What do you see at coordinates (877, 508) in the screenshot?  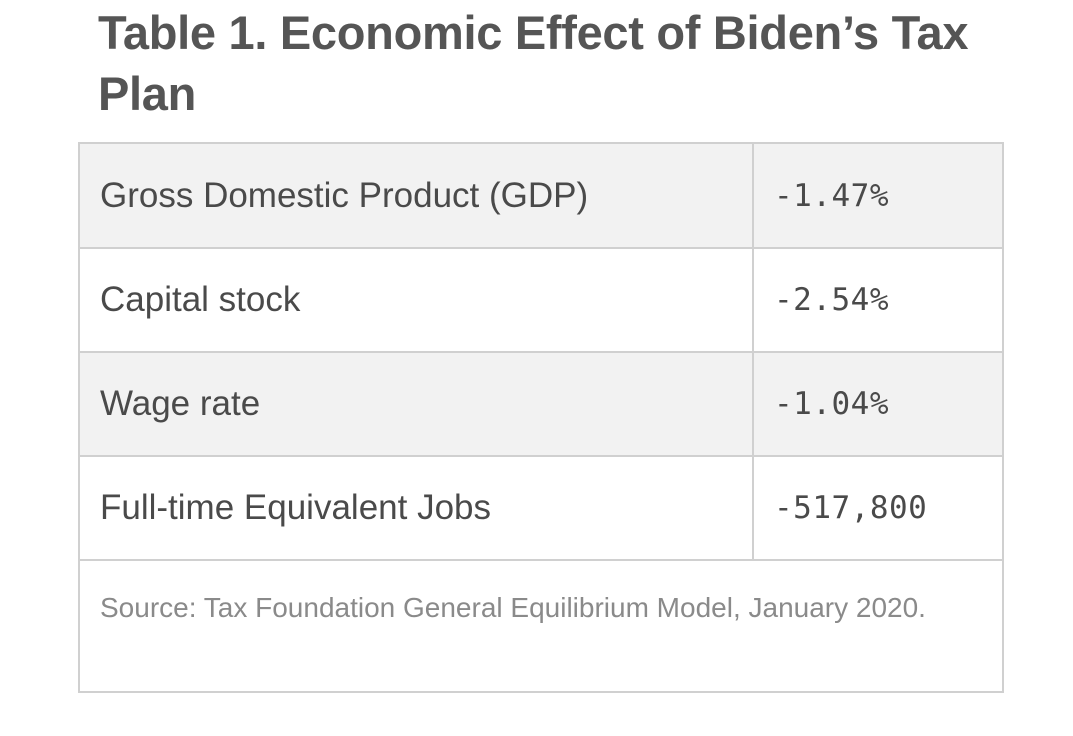 I see `row-value-jobs: -517,800` at bounding box center [877, 508].